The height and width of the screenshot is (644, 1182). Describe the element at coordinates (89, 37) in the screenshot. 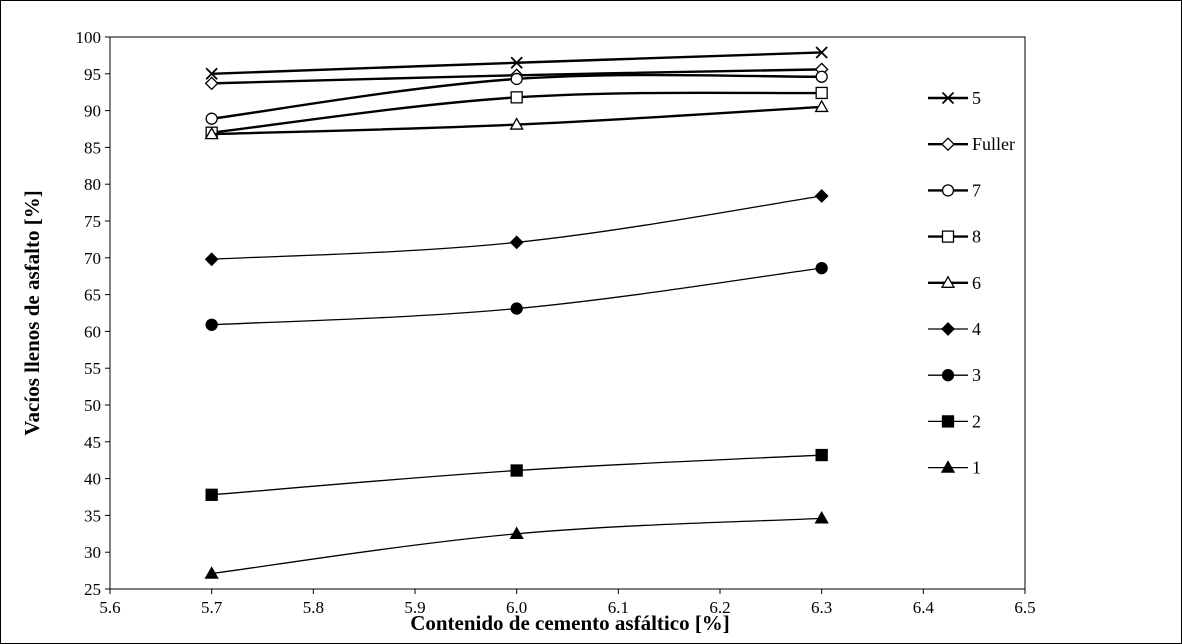

I see `y-tick-label: 100` at that location.